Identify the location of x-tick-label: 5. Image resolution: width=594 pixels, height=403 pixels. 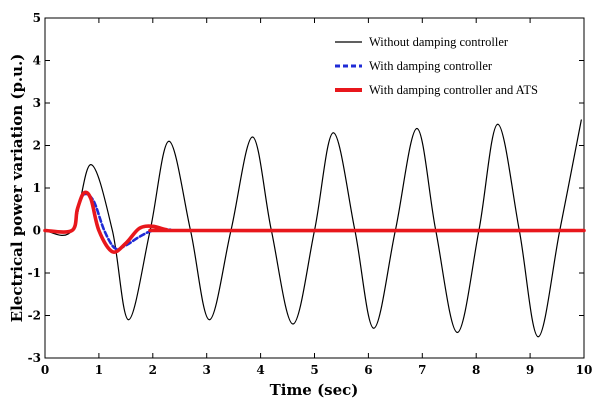
(314, 370).